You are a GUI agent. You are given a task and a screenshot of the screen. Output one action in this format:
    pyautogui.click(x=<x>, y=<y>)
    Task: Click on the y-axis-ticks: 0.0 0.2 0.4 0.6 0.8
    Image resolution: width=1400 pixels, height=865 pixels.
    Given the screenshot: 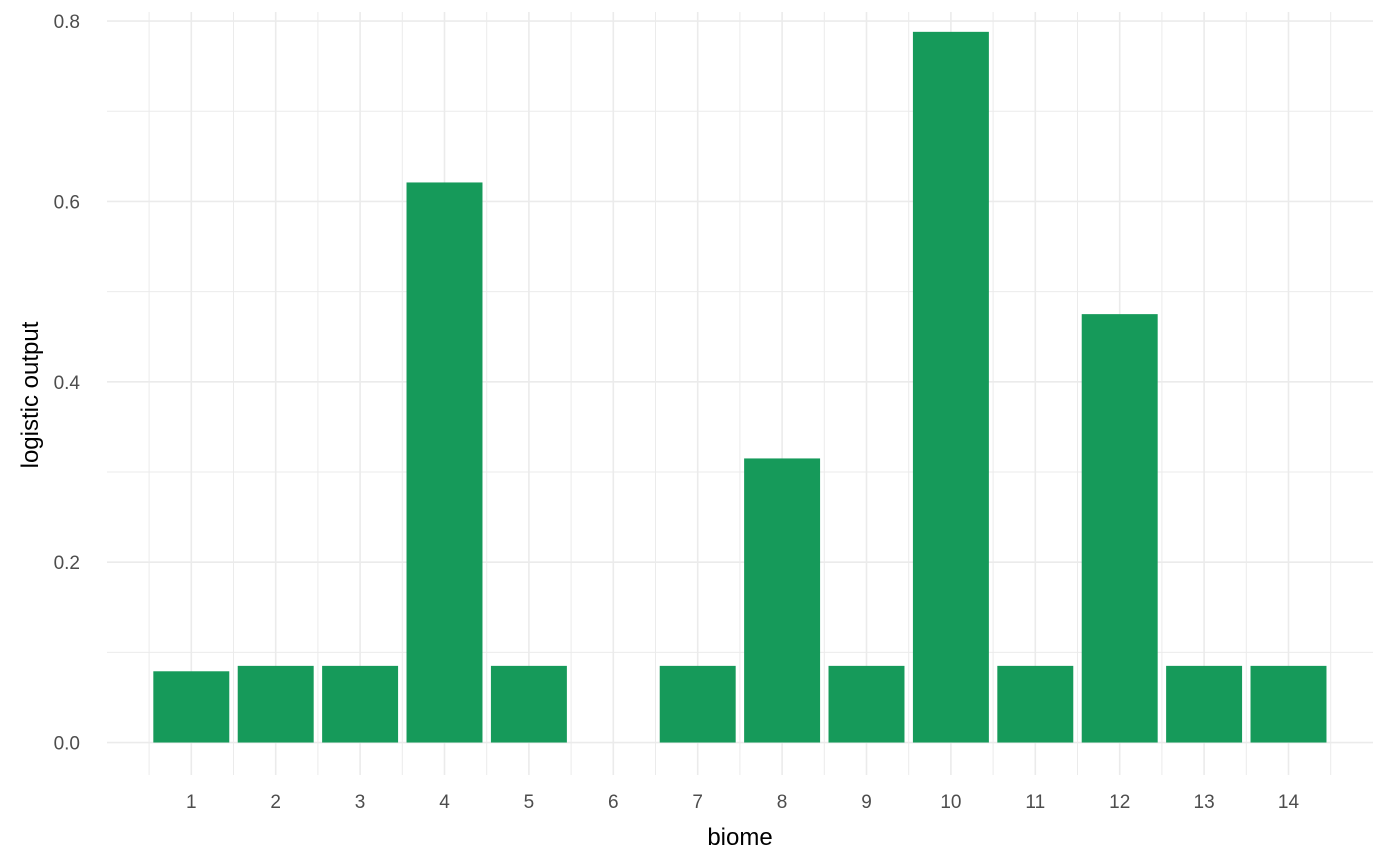 What is the action you would take?
    pyautogui.click(x=67, y=383)
    